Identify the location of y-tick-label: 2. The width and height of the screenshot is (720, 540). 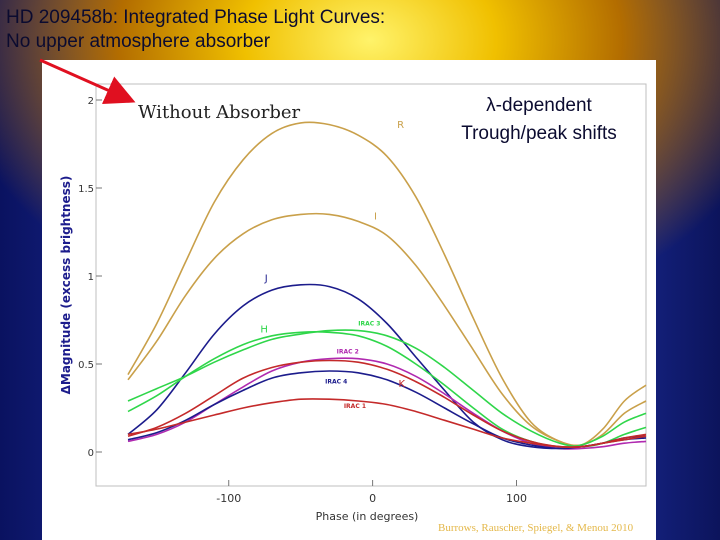
(91, 101).